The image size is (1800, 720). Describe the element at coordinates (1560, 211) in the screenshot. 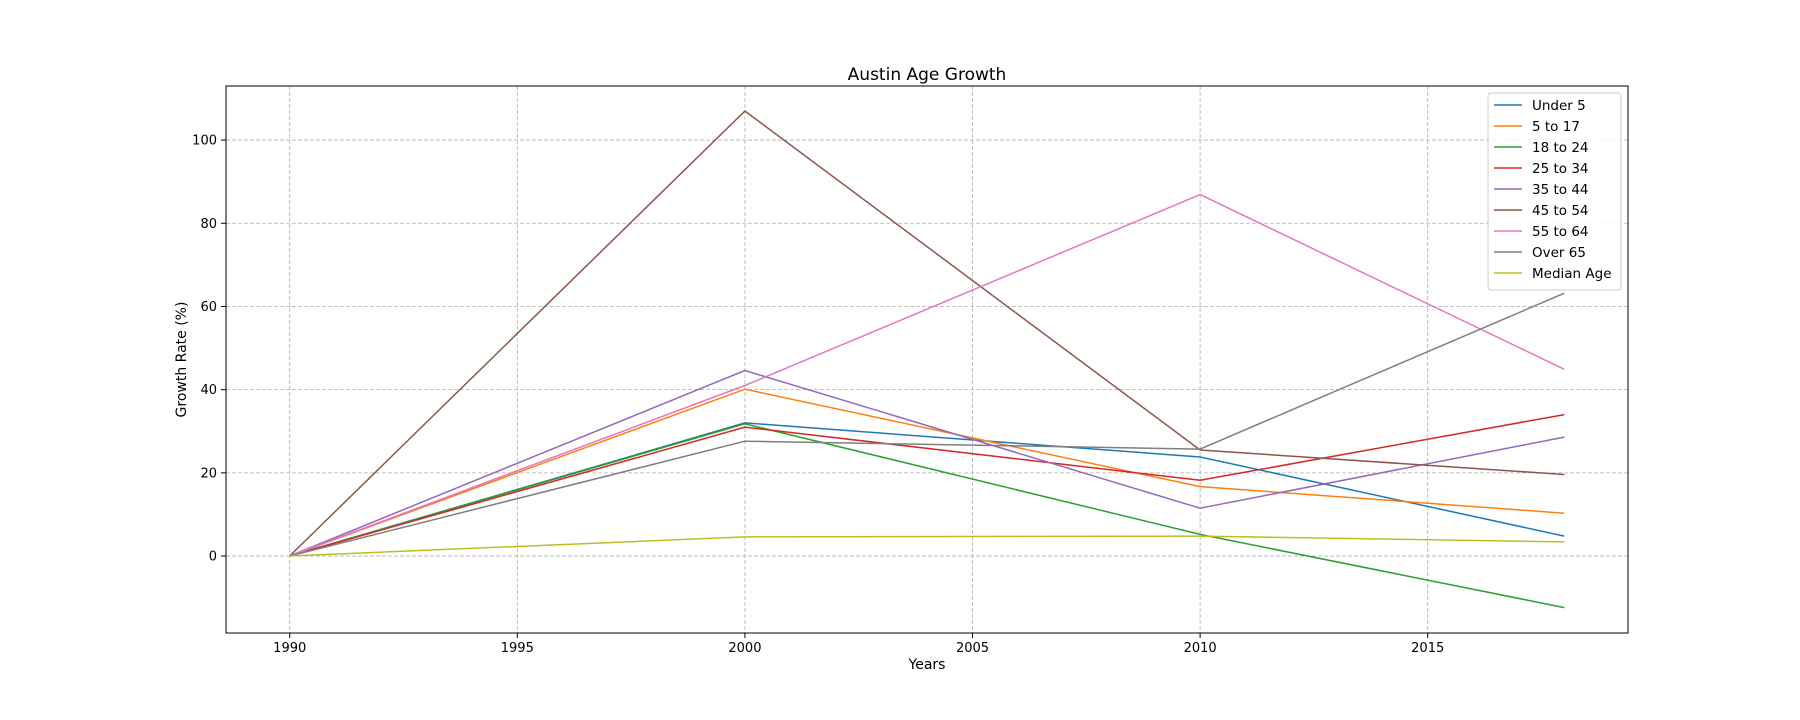

I see `legend-label: 45 to 54` at that location.